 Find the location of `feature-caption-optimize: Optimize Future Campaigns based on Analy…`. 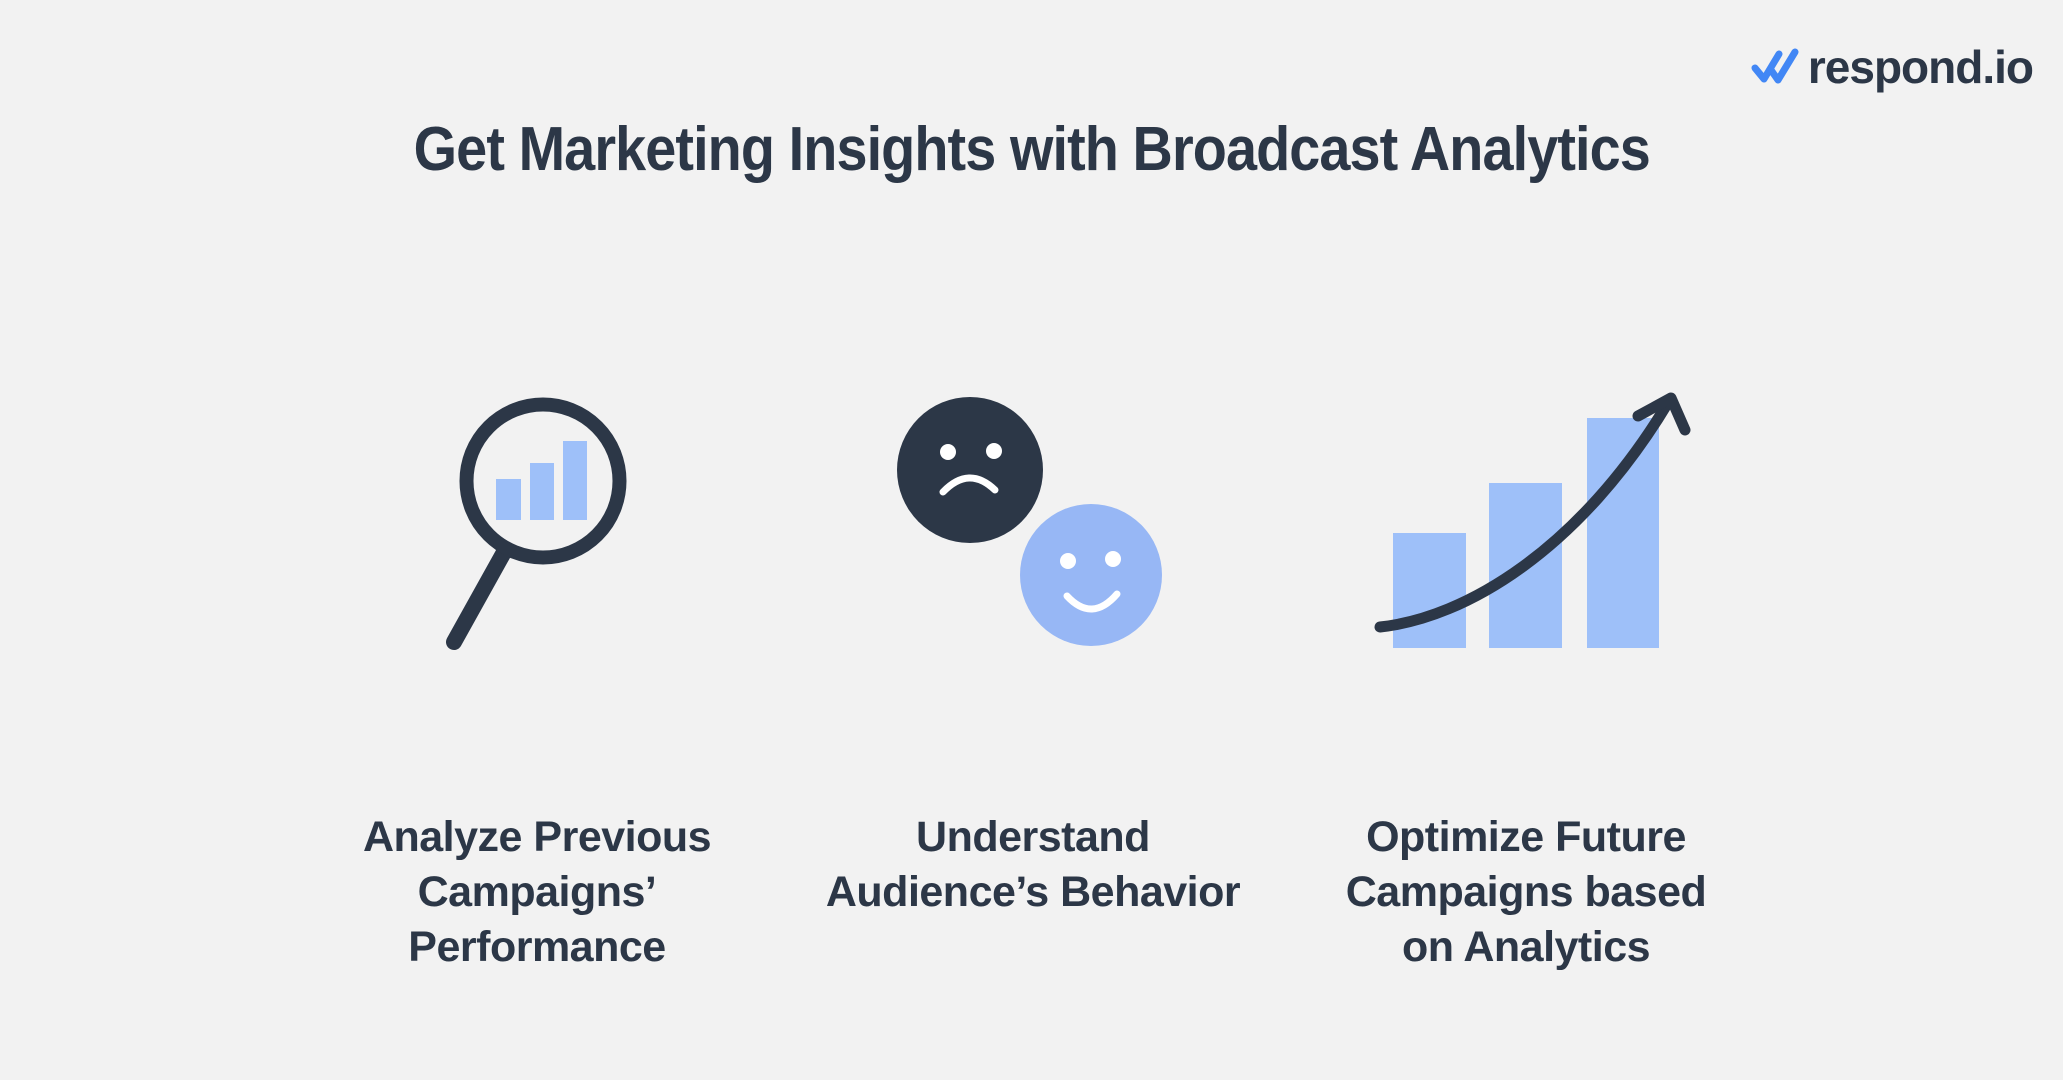

feature-caption-optimize: Optimize Future Campaigns based on Analy… is located at coordinates (1526, 892).